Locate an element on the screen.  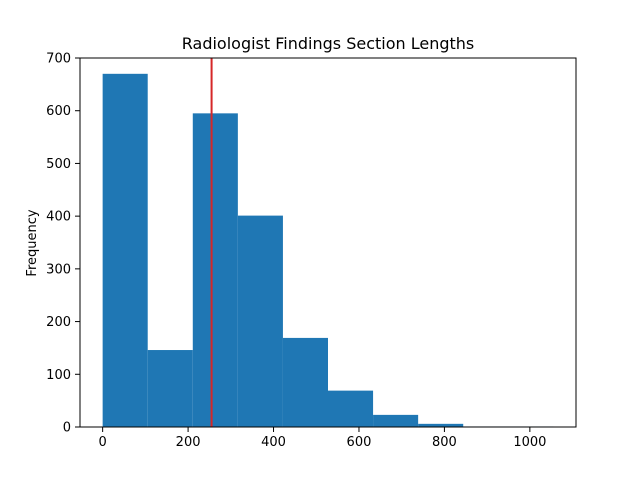
y-tick-label: 700 is located at coordinates (58, 59).